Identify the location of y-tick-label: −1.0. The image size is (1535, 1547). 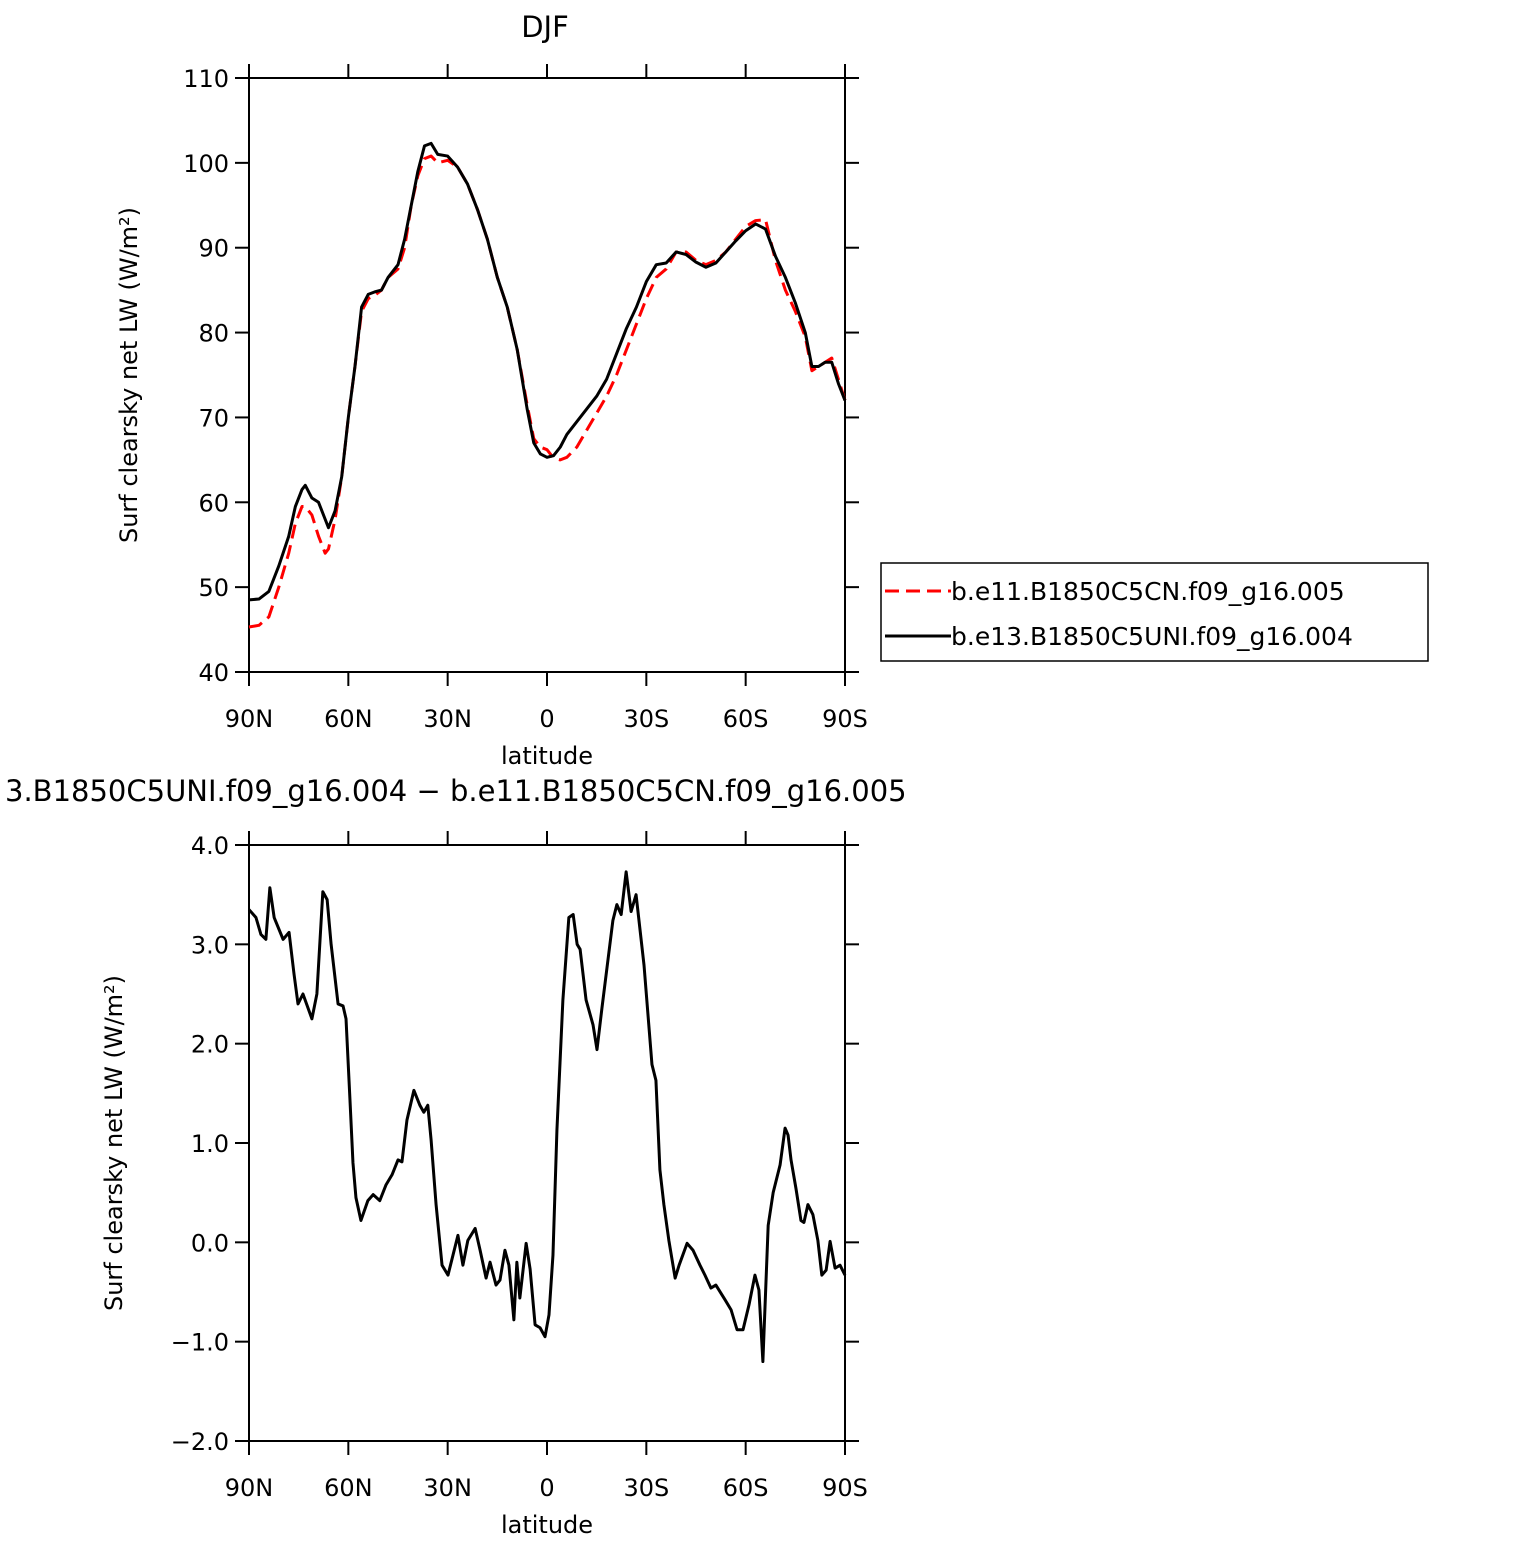
(200, 1343).